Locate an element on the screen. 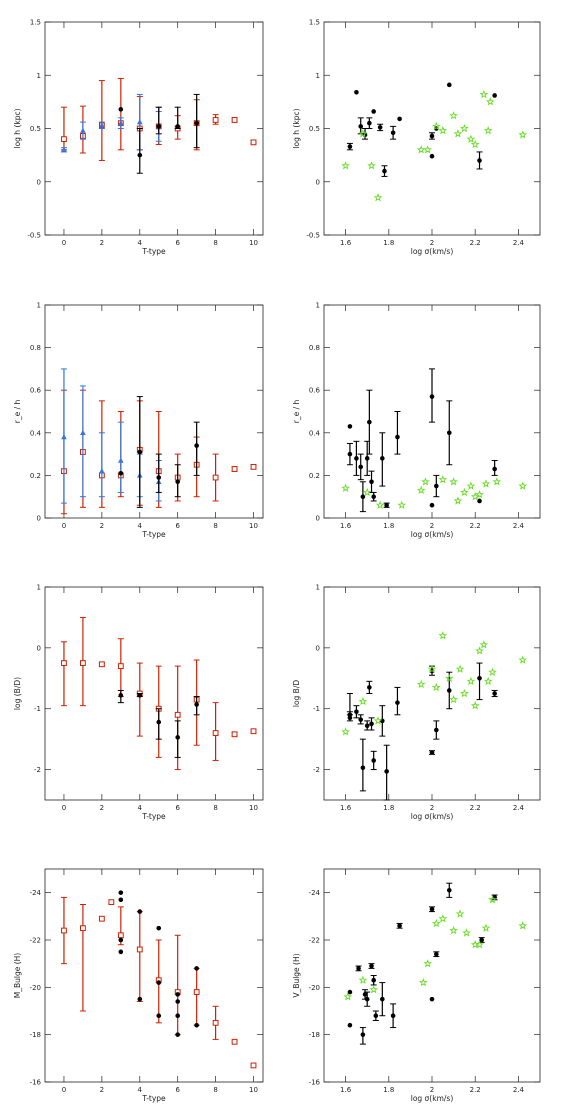 This screenshot has width=572, height=1117. y-tick-label: 1.5 is located at coordinates (314, 23).